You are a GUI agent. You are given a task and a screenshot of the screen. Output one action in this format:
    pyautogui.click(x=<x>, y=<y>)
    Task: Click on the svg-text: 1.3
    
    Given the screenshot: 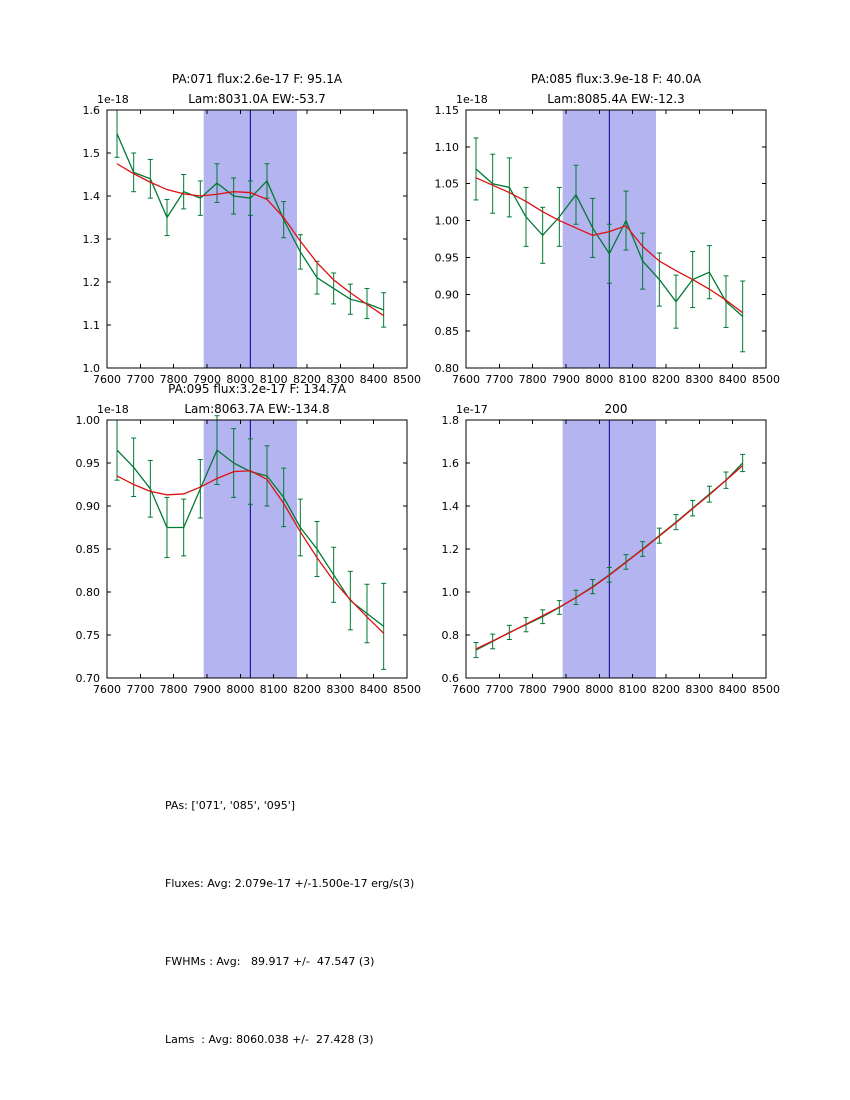 What is the action you would take?
    pyautogui.click(x=92, y=239)
    